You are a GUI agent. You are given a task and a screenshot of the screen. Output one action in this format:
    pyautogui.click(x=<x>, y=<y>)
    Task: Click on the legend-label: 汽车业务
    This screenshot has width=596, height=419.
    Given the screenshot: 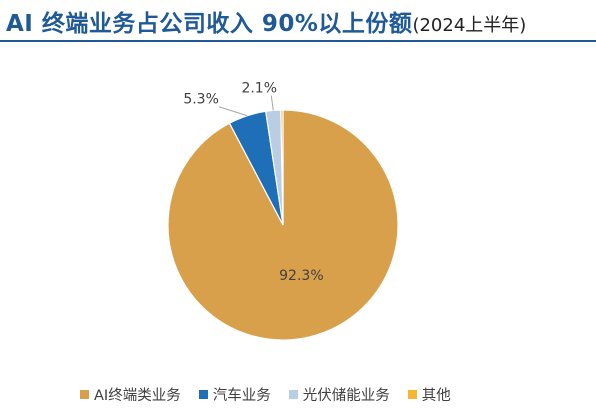 What is the action you would take?
    pyautogui.click(x=241, y=395)
    